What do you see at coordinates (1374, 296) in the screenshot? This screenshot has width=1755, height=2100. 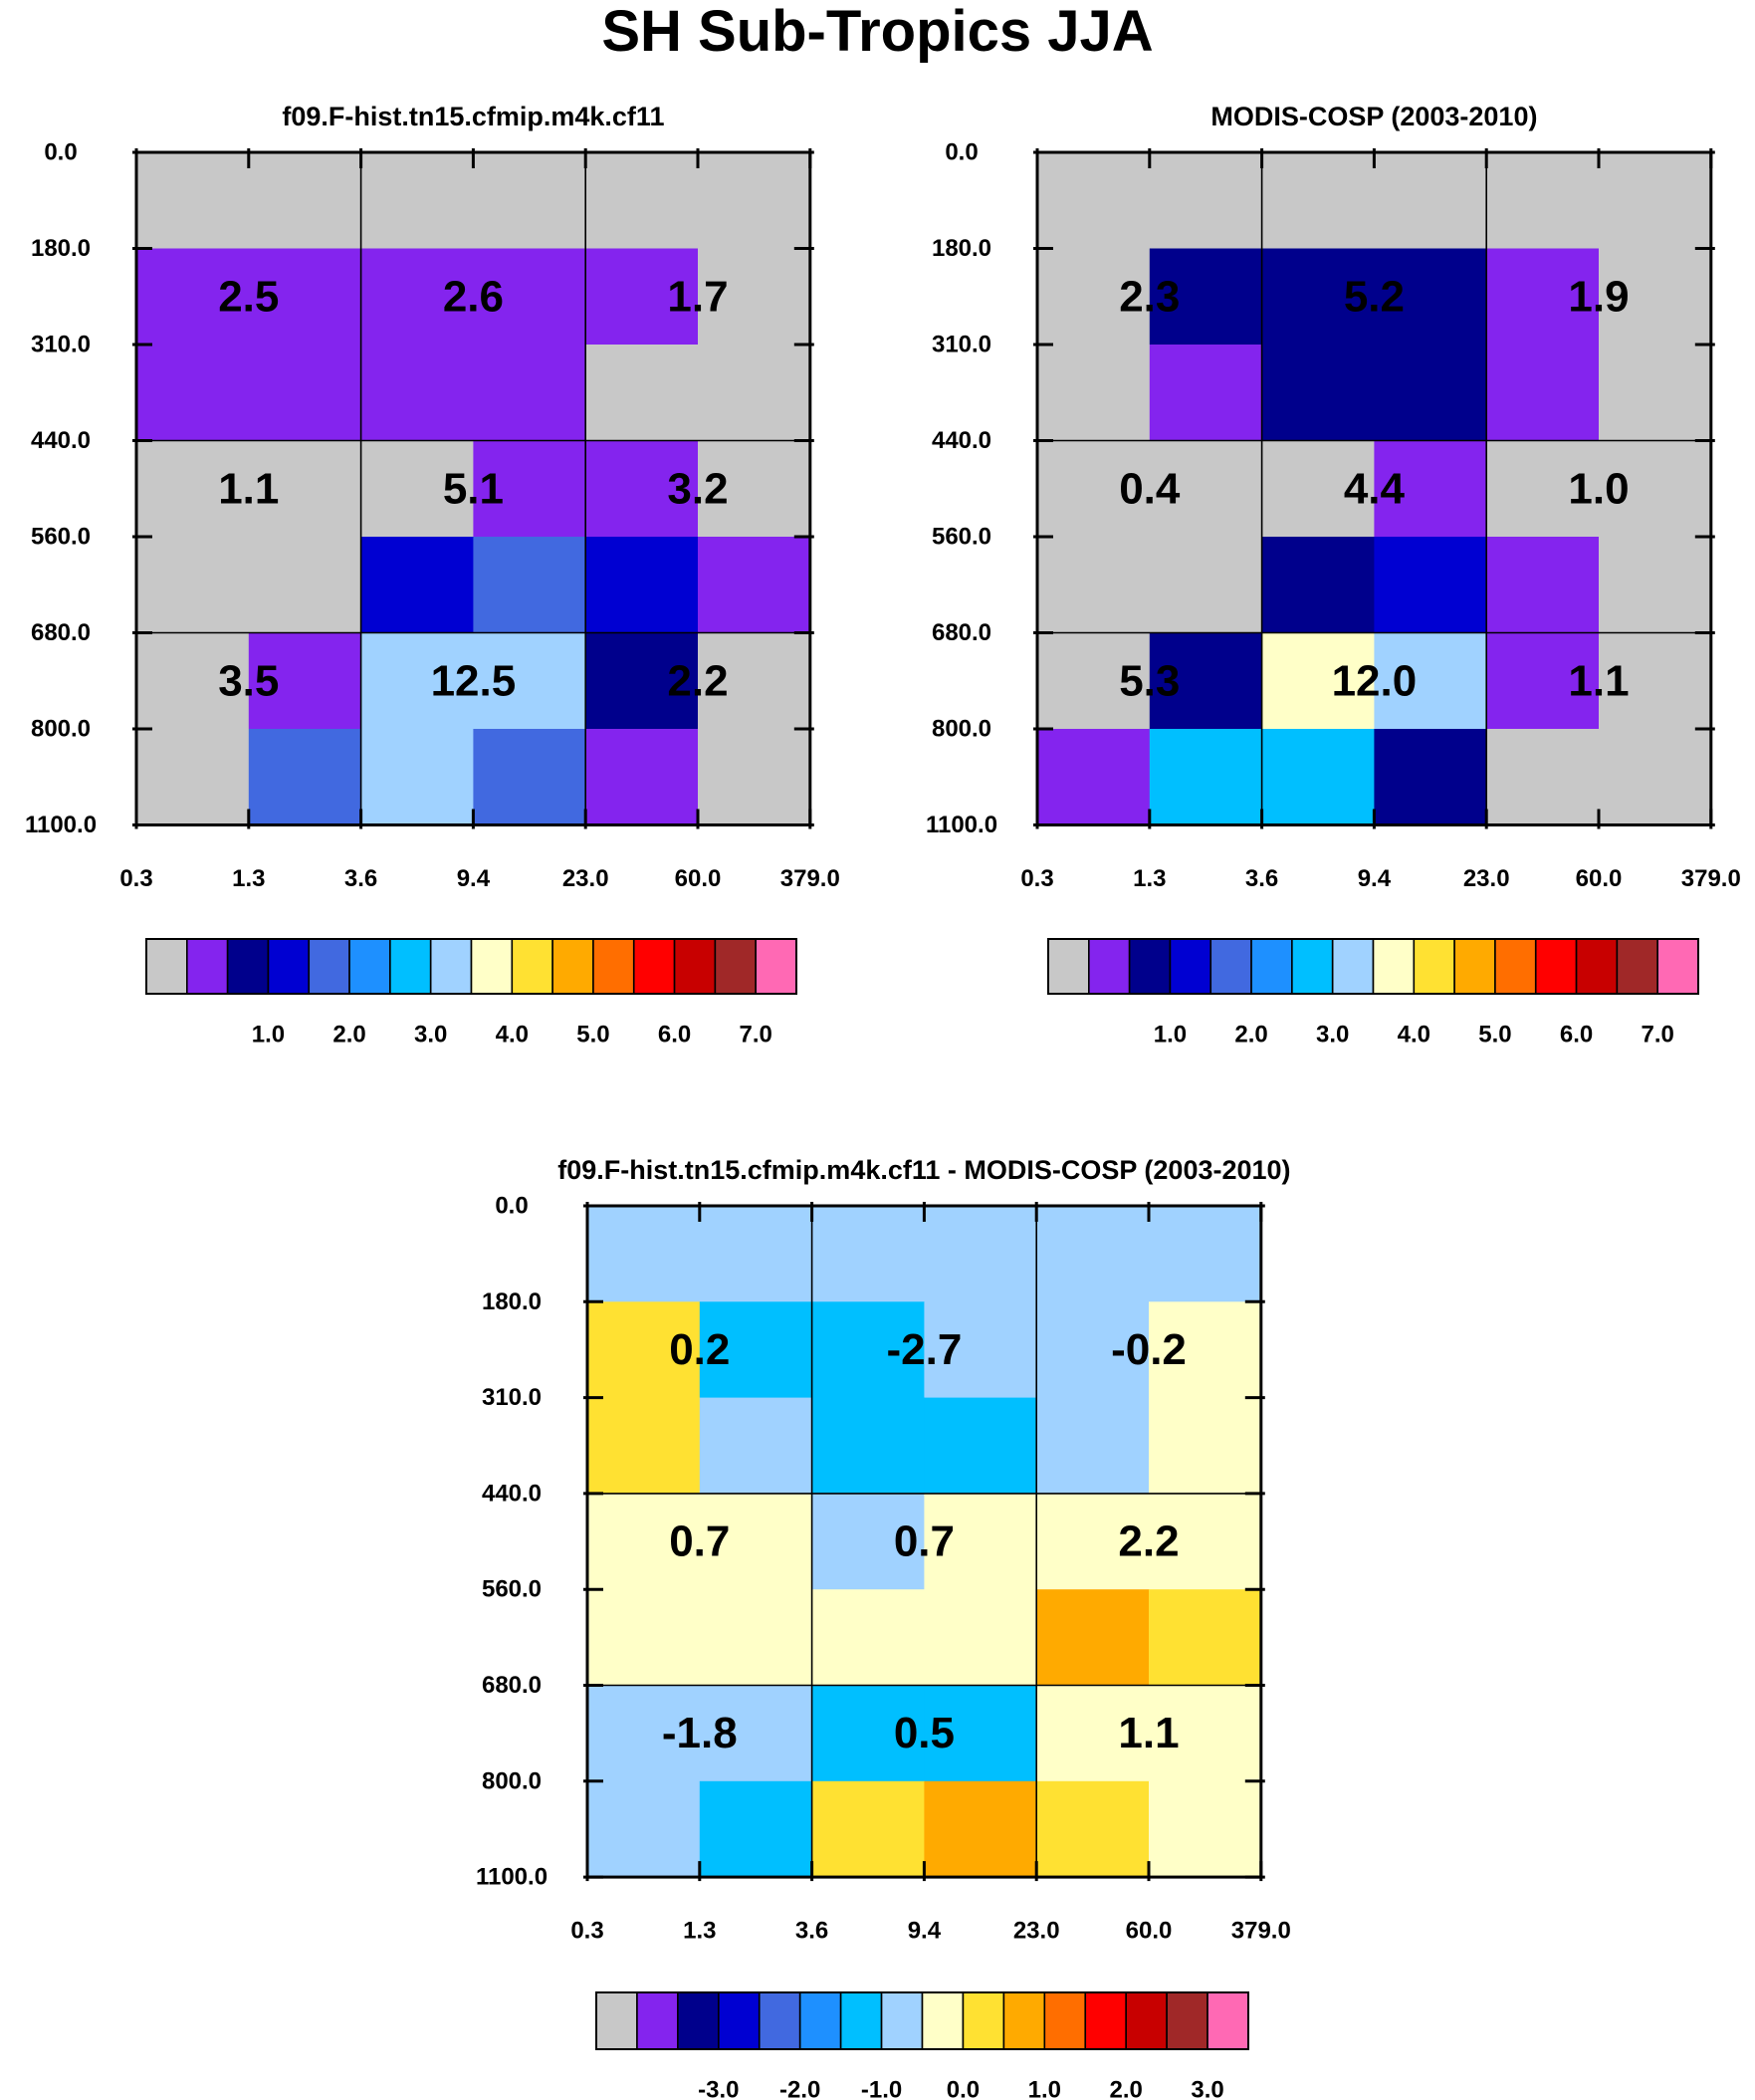 I see `cell-value-label: 5.2` at bounding box center [1374, 296].